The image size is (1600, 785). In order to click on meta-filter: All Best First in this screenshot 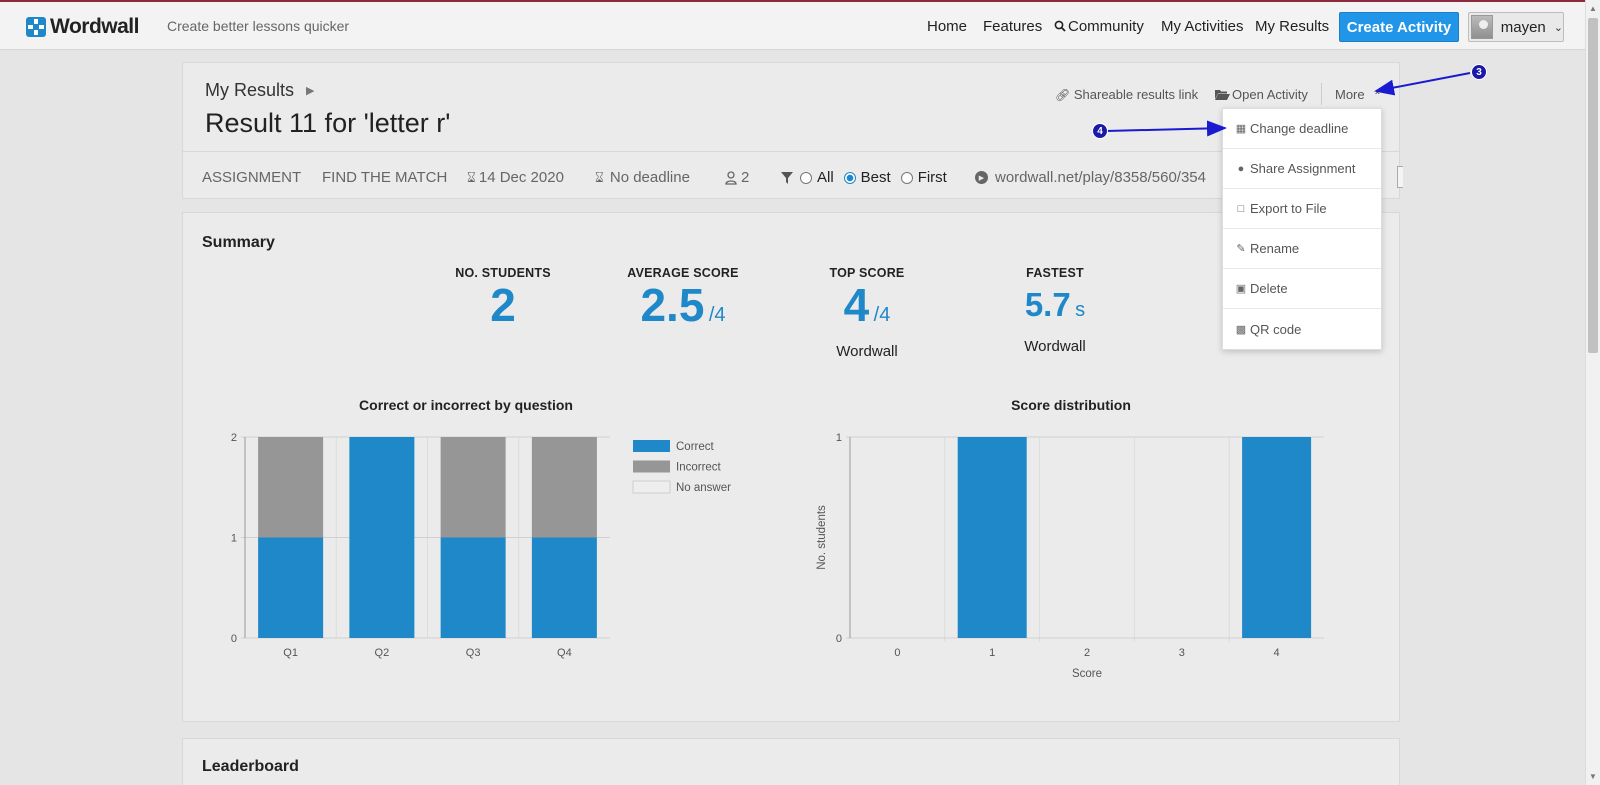, I will do `click(864, 177)`.